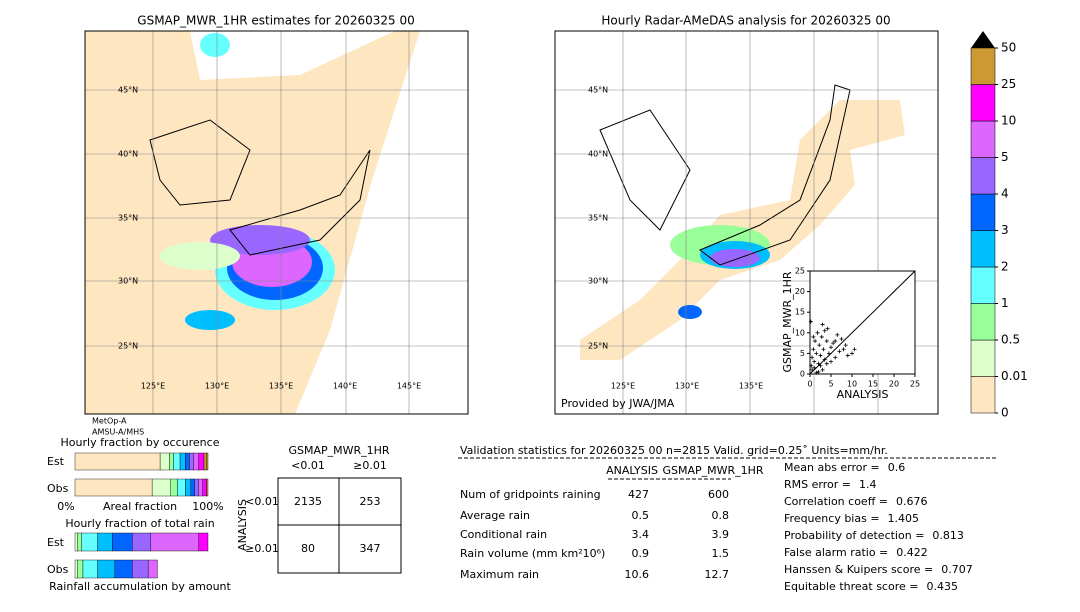 The image size is (1080, 612). What do you see at coordinates (530, 494) in the screenshot?
I see `row-label: Num of gridpoints raining` at bounding box center [530, 494].